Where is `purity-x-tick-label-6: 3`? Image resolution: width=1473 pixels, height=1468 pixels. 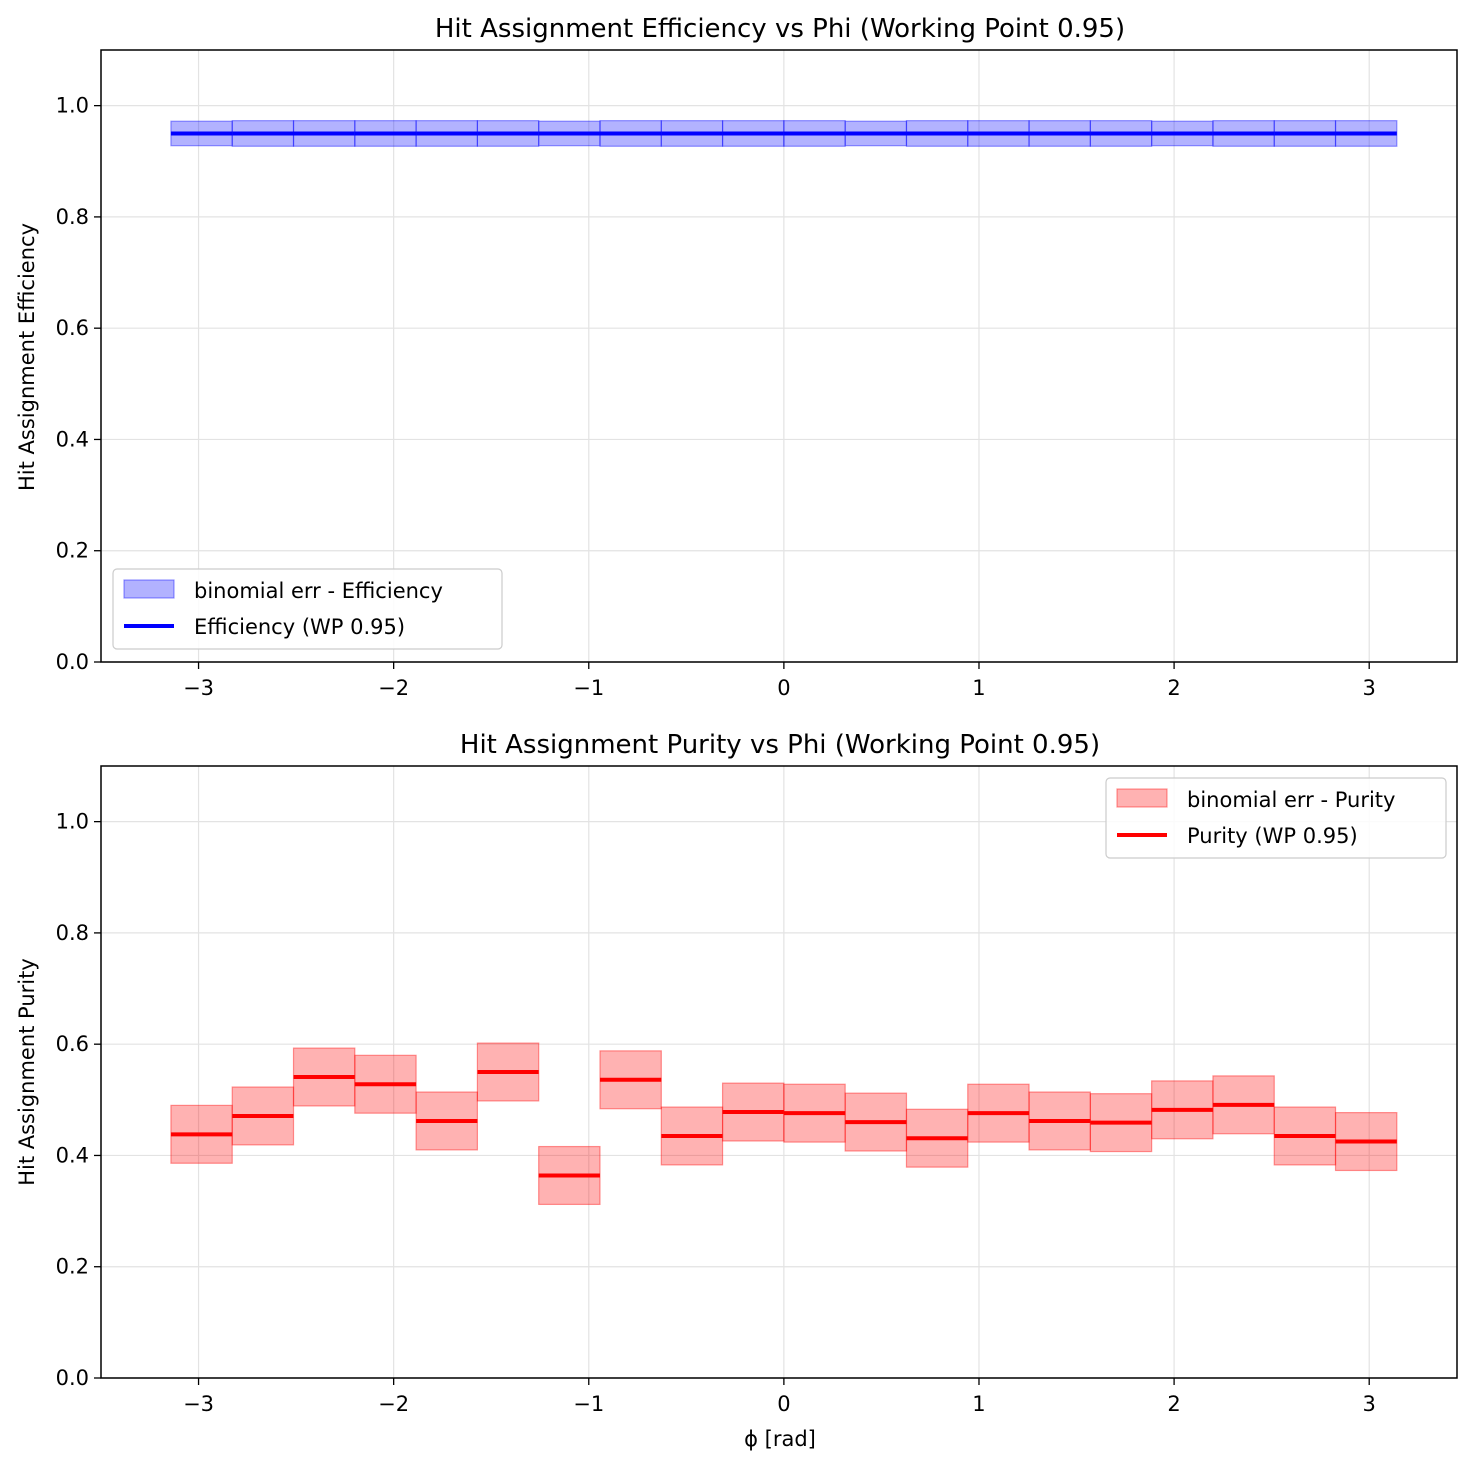
purity-x-tick-label-6: 3 is located at coordinates (1369, 1404).